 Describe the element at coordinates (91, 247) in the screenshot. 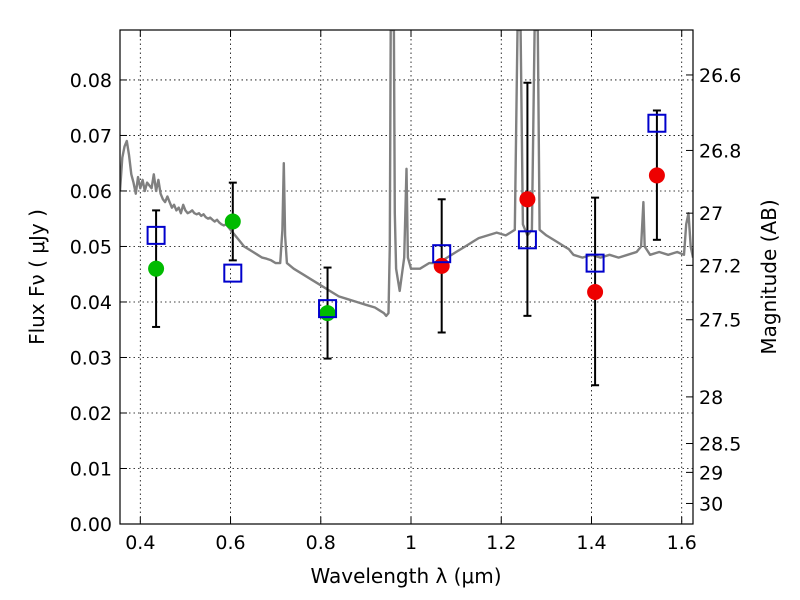

I see `y-tick-label: 0.05` at that location.